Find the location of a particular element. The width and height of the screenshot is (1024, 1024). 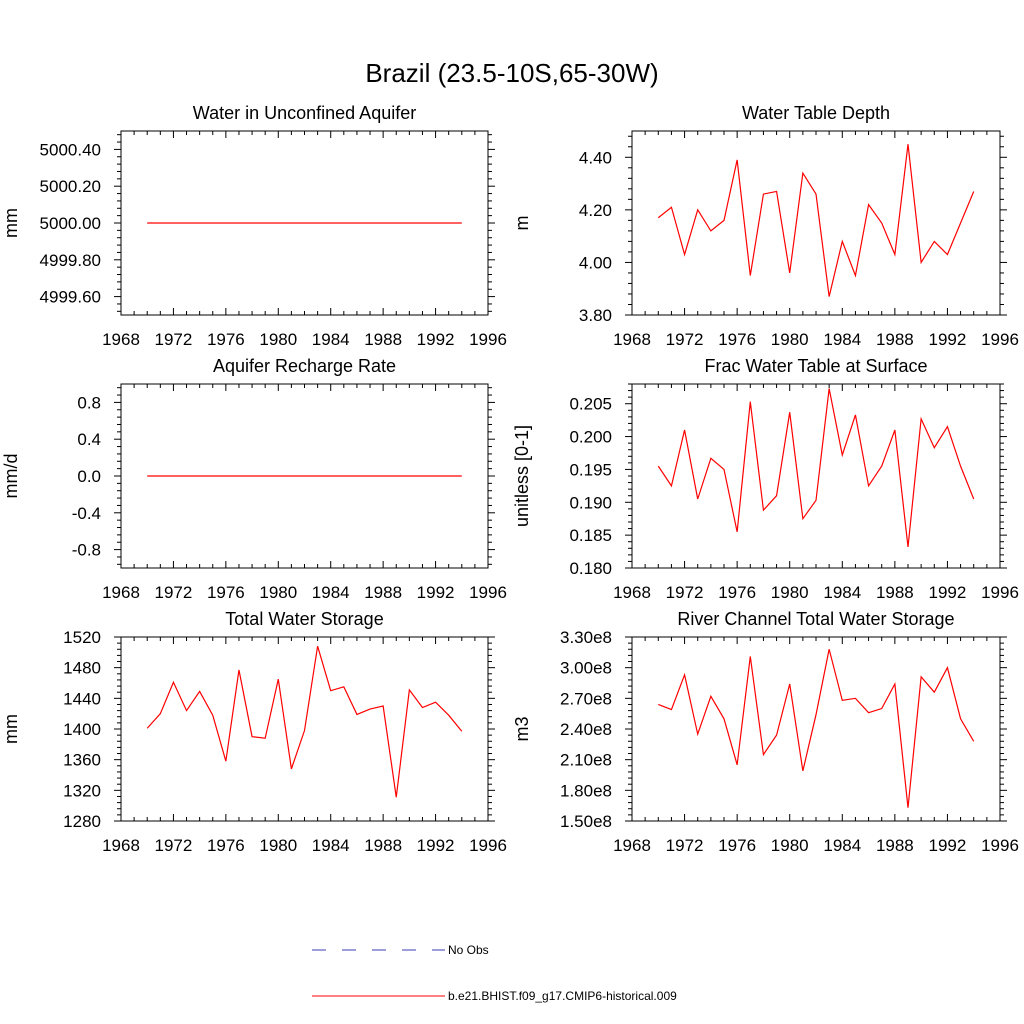

y-axis-label: m3 is located at coordinates (522, 728).